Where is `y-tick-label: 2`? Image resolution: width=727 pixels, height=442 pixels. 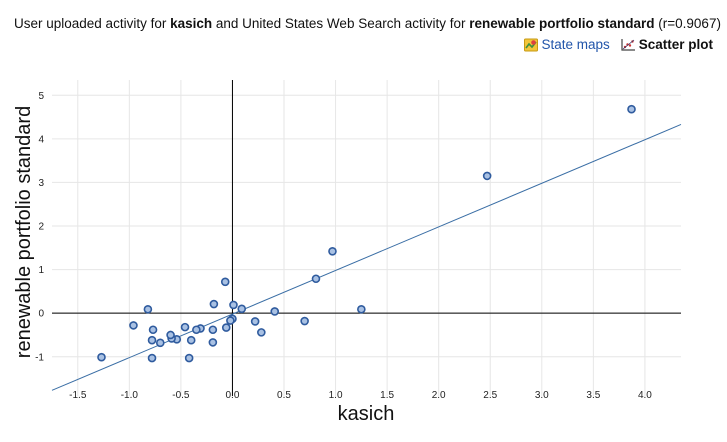
y-tick-label: 2 is located at coordinates (41, 227).